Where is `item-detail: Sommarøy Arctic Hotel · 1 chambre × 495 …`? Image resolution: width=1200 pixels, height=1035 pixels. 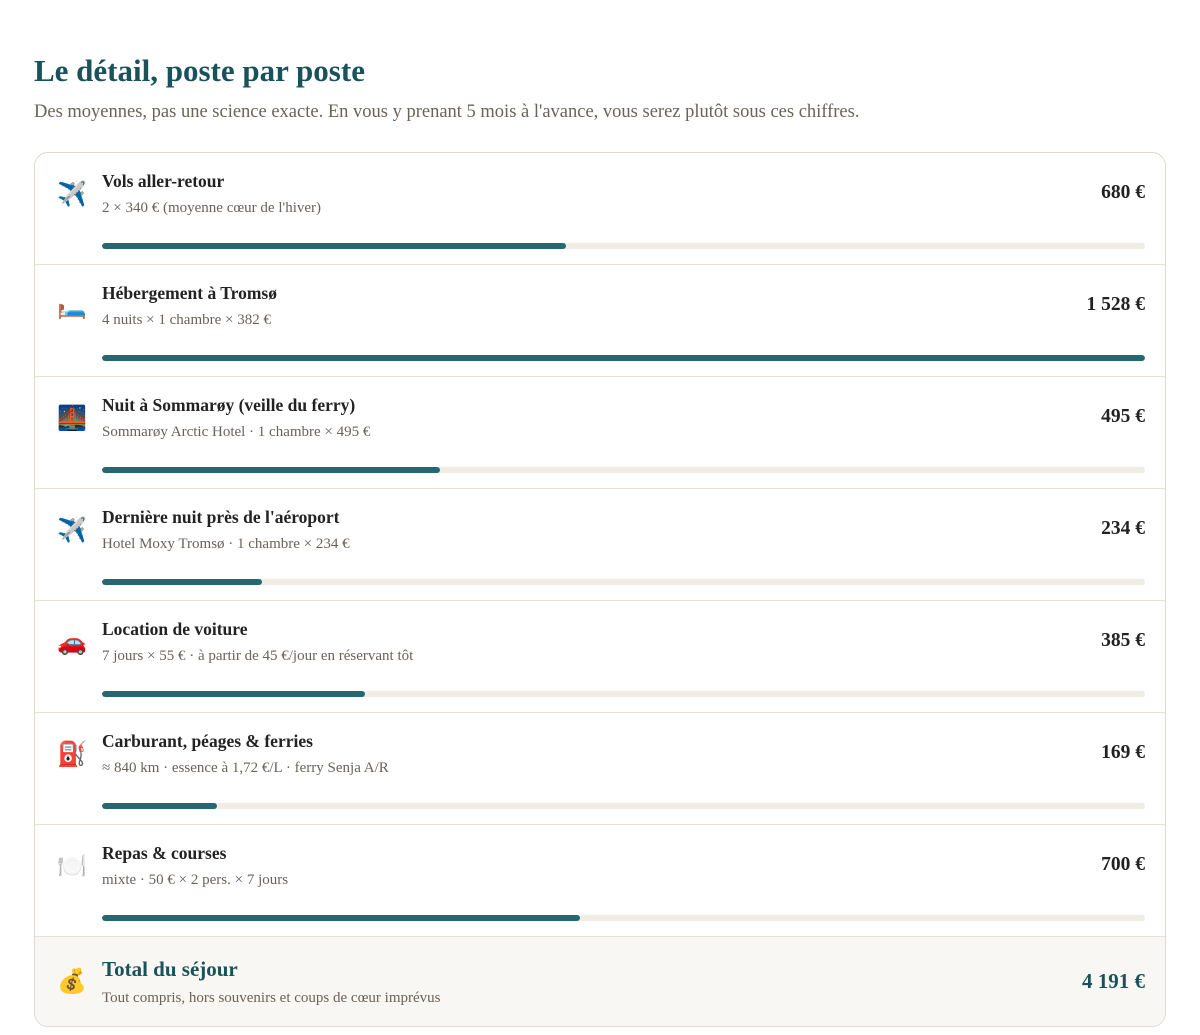
item-detail: Sommarøy Arctic Hotel · 1 chambre × 495 … is located at coordinates (236, 432).